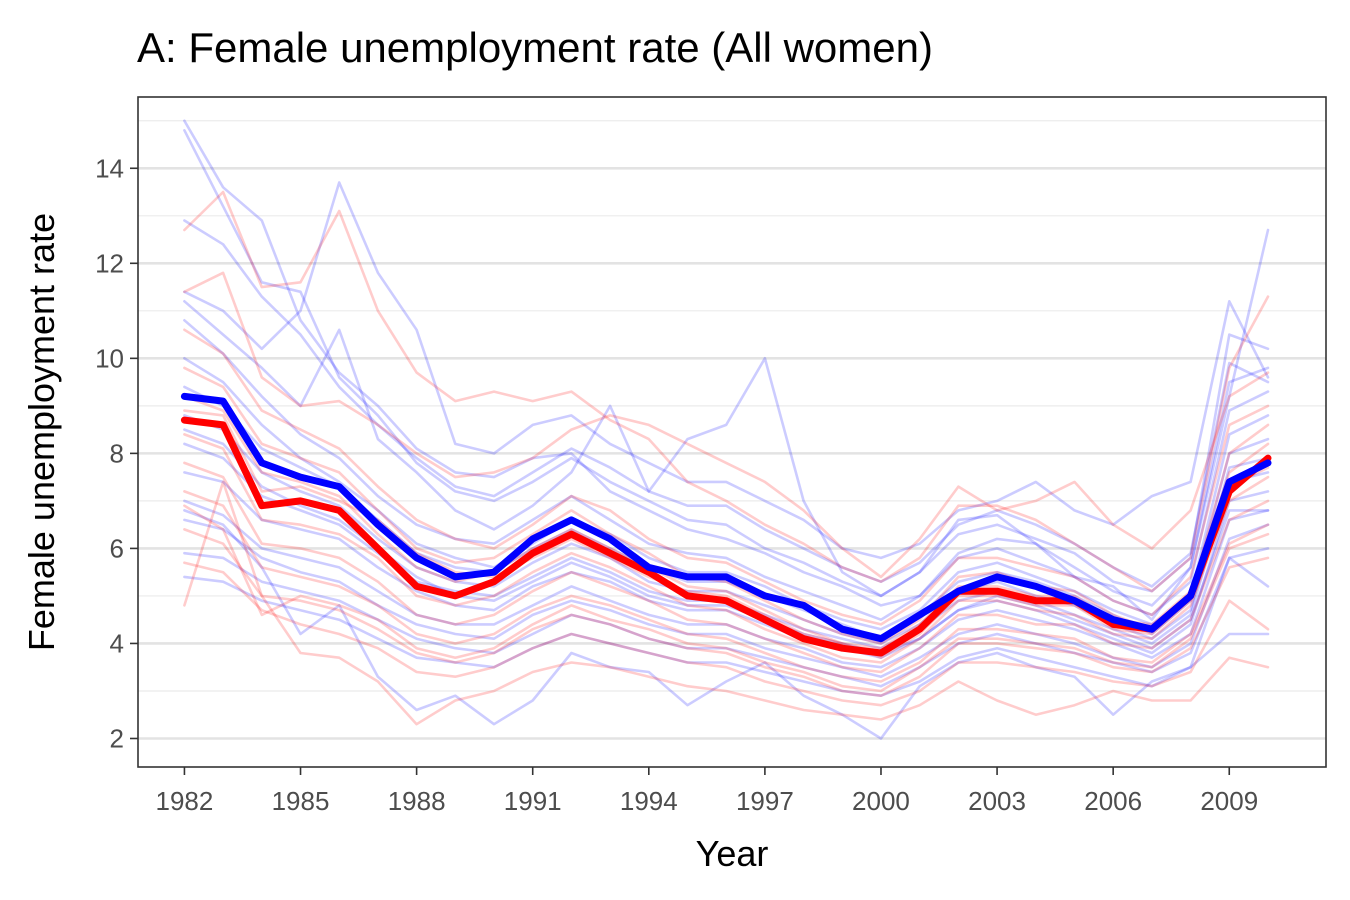 Image resolution: width=1350 pixels, height=900 pixels. Describe the element at coordinates (117, 643) in the screenshot. I see `y-tick-label: 4` at that location.